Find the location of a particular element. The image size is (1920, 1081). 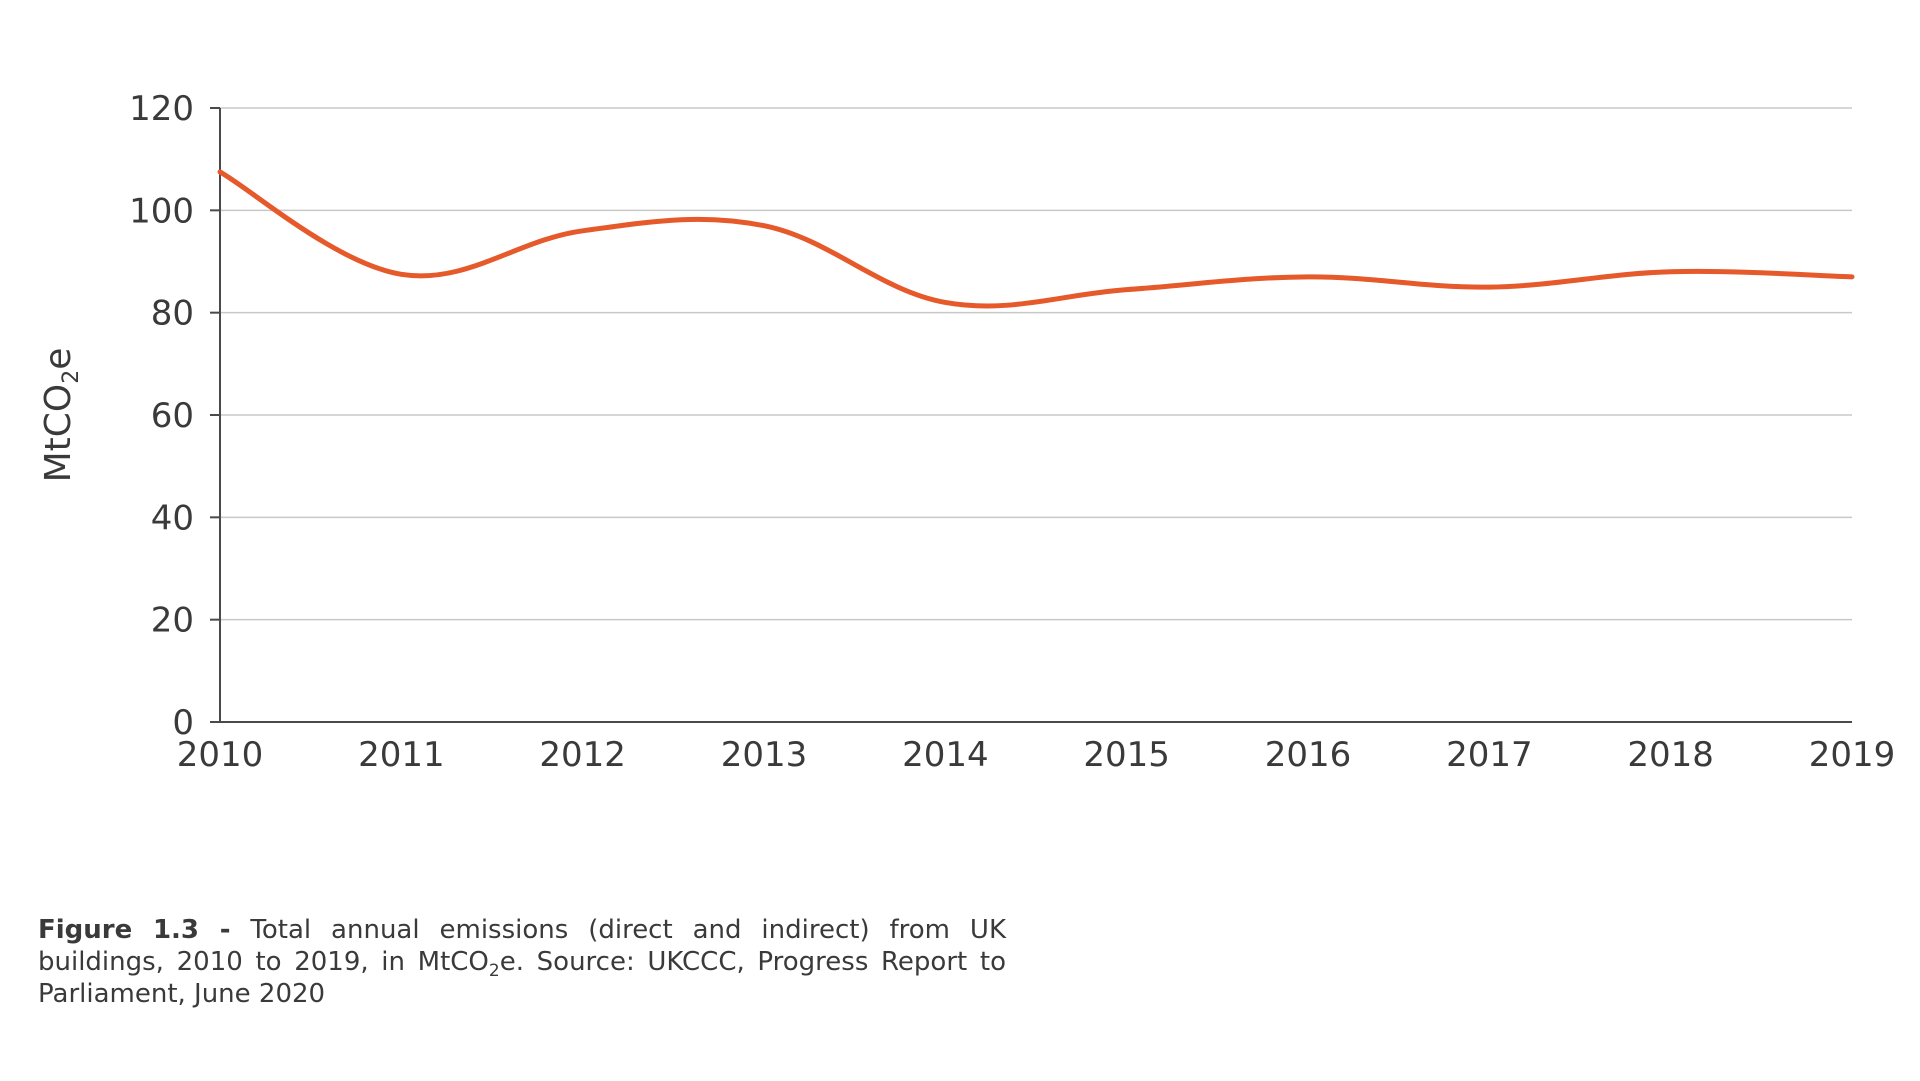

y-tick-label: 80 is located at coordinates (172, 314).